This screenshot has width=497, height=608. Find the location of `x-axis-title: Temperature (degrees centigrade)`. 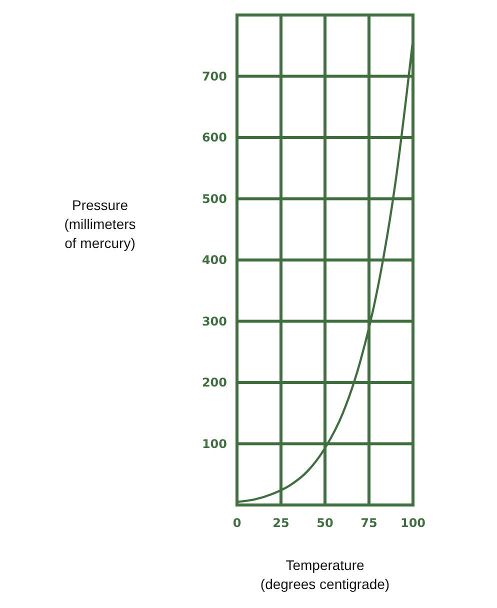

x-axis-title: Temperature (degrees centigrade) is located at coordinates (325, 574).